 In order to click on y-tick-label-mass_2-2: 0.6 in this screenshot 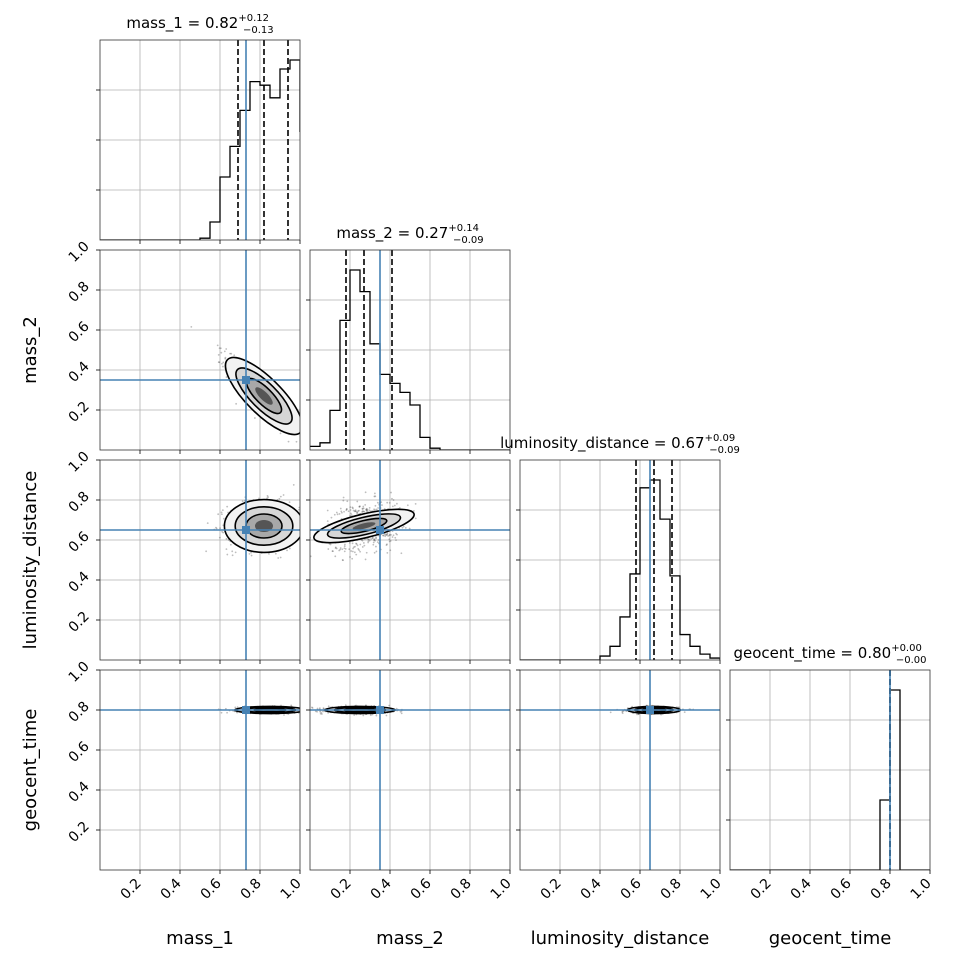, I will do `click(79, 332)`.